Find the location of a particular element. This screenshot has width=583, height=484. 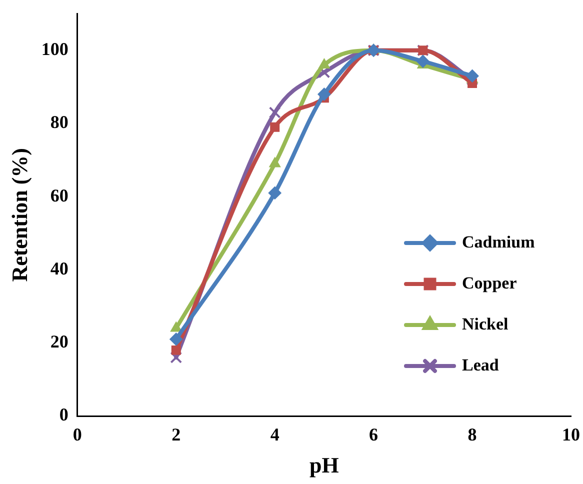

x-tick-label: 0 is located at coordinates (77, 434).